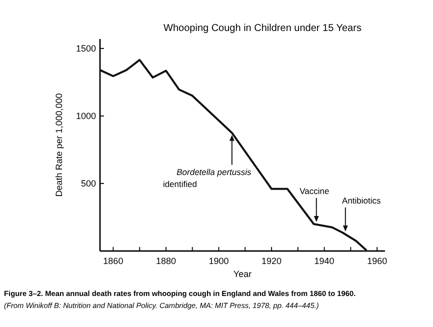 This screenshot has width=433, height=327. Describe the element at coordinates (315, 191) in the screenshot. I see `annotation: Vaccine` at that location.